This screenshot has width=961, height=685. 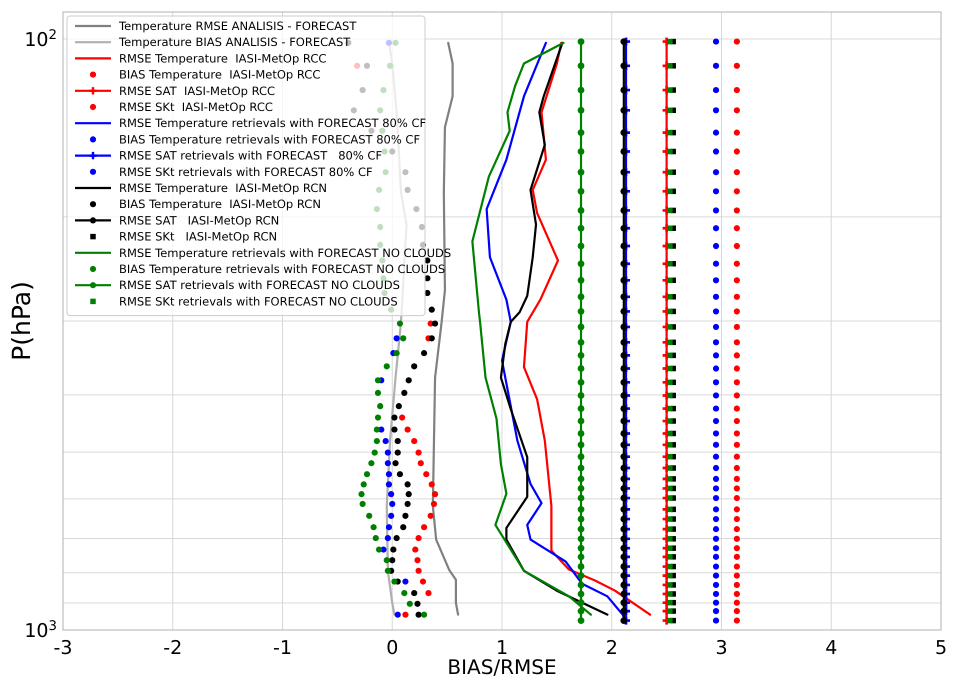 I want to click on x-tick-label: 5, so click(x=941, y=648).